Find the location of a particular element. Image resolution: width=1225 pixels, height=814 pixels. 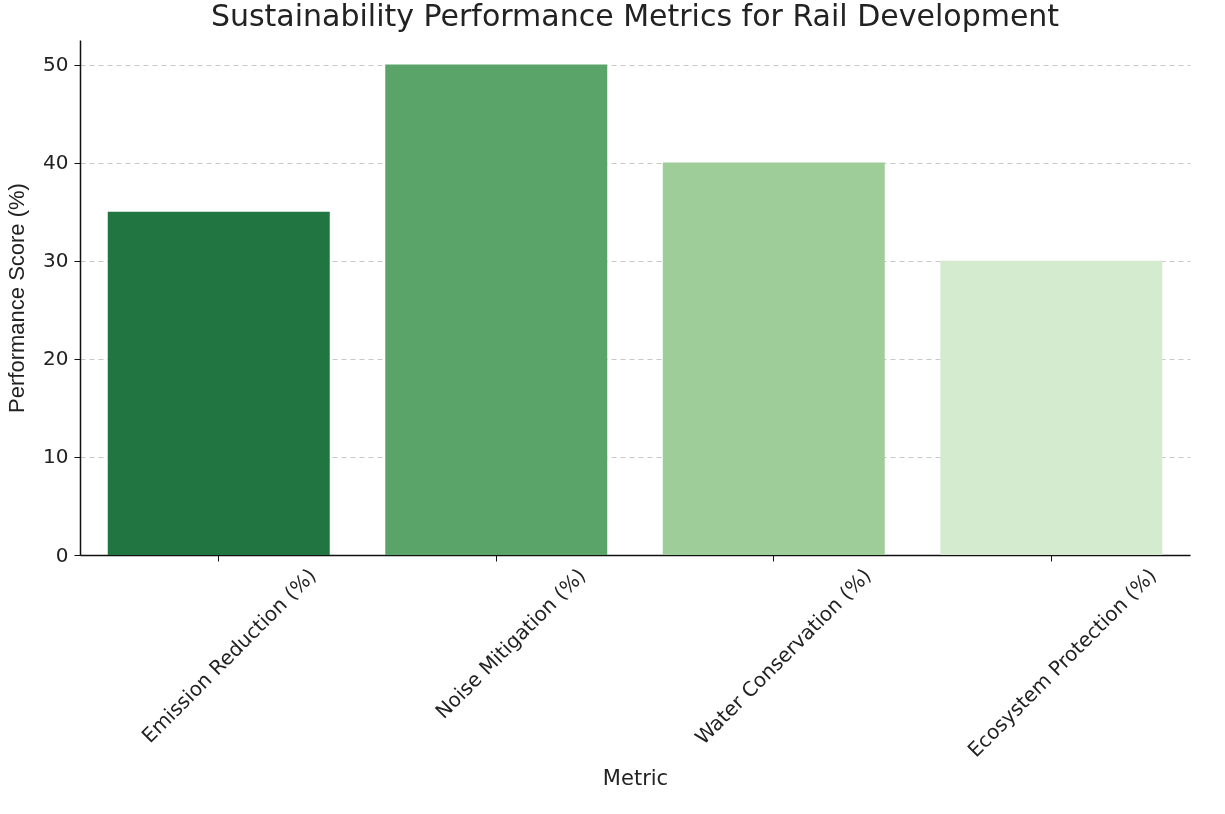

y-tick-label: 10 is located at coordinates (56, 456).